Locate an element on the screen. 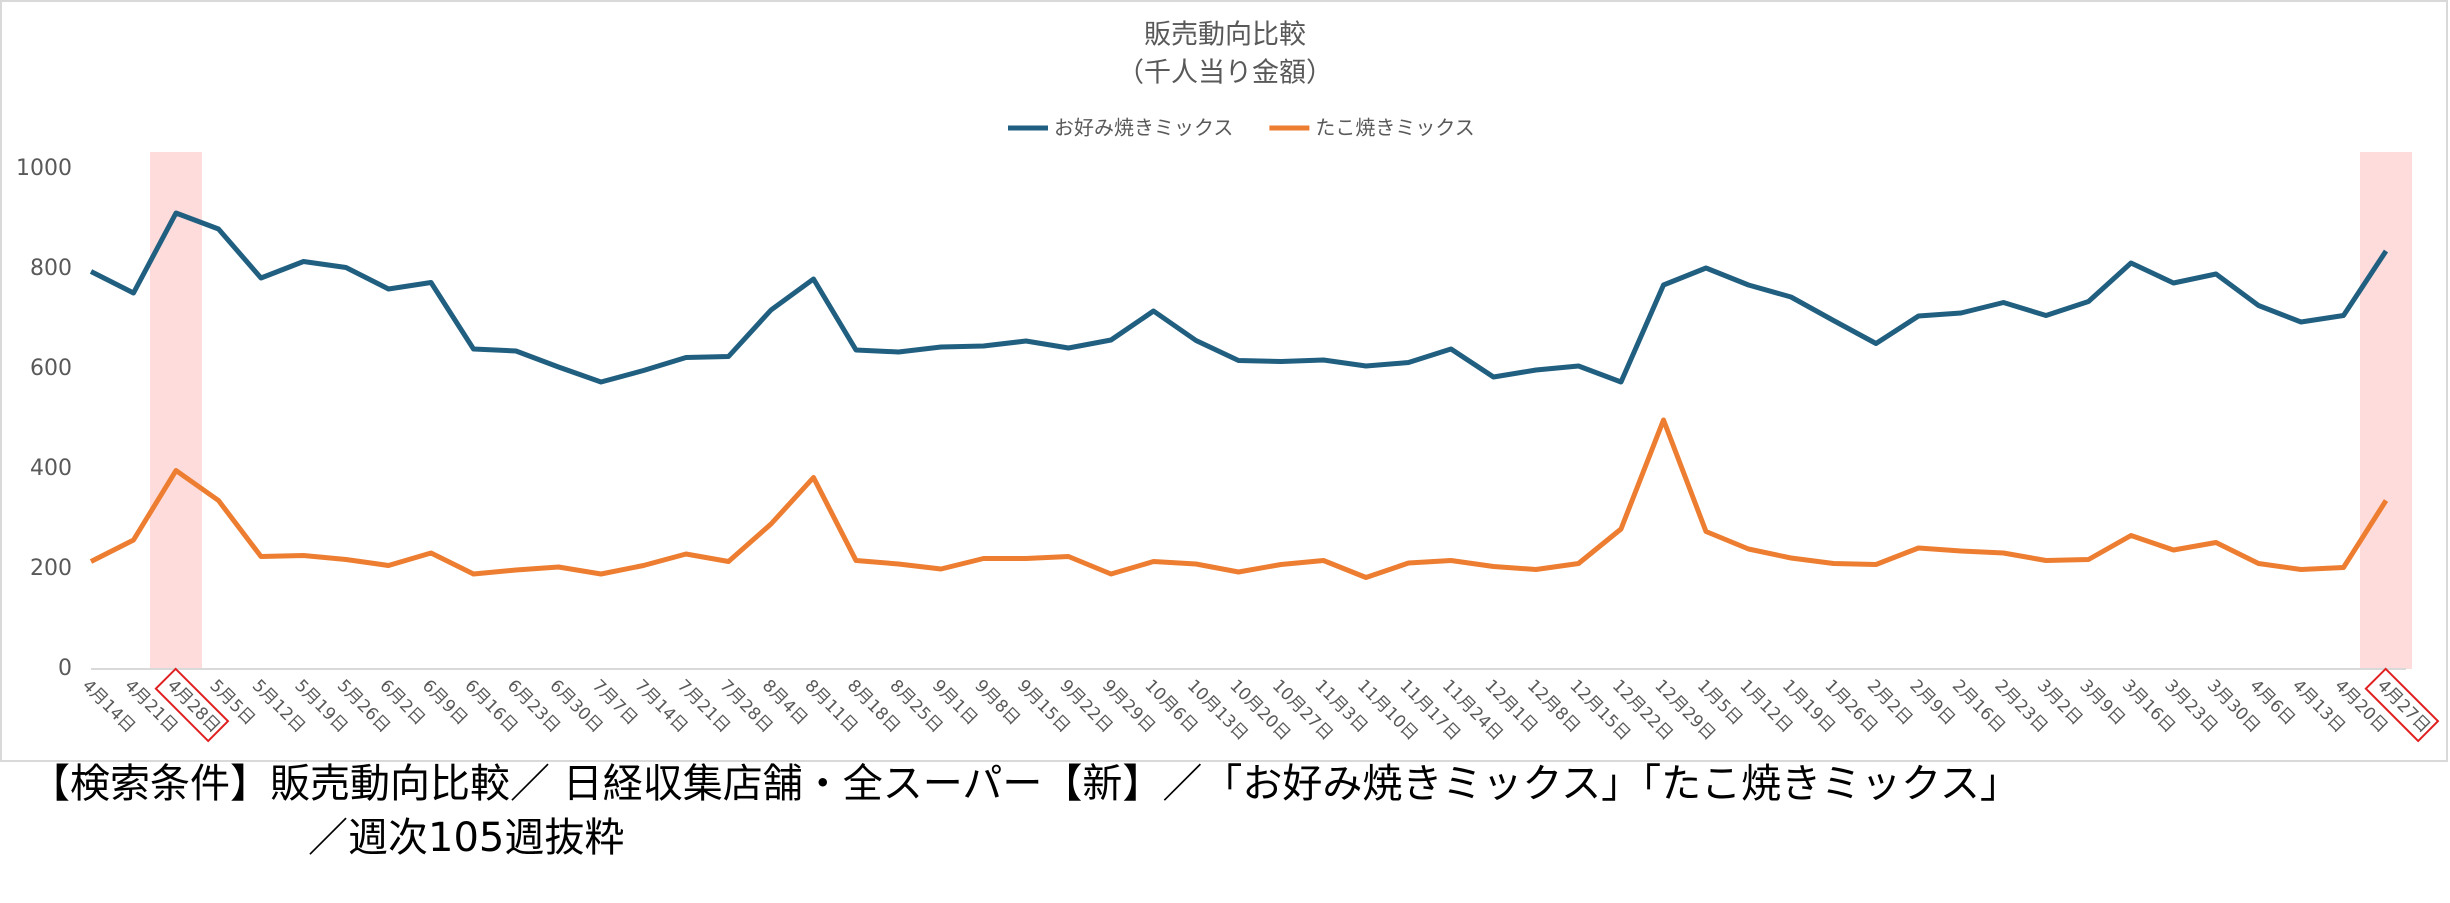 The width and height of the screenshot is (2450, 903). legend-label: お好み焼きミックス is located at coordinates (1143, 128).